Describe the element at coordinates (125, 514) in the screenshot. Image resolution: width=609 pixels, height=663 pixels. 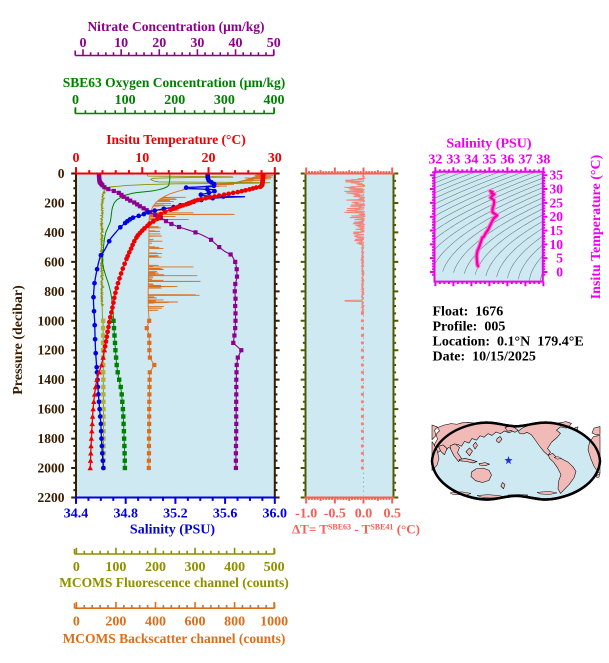
I see `svg-text: 34.8` at that location.